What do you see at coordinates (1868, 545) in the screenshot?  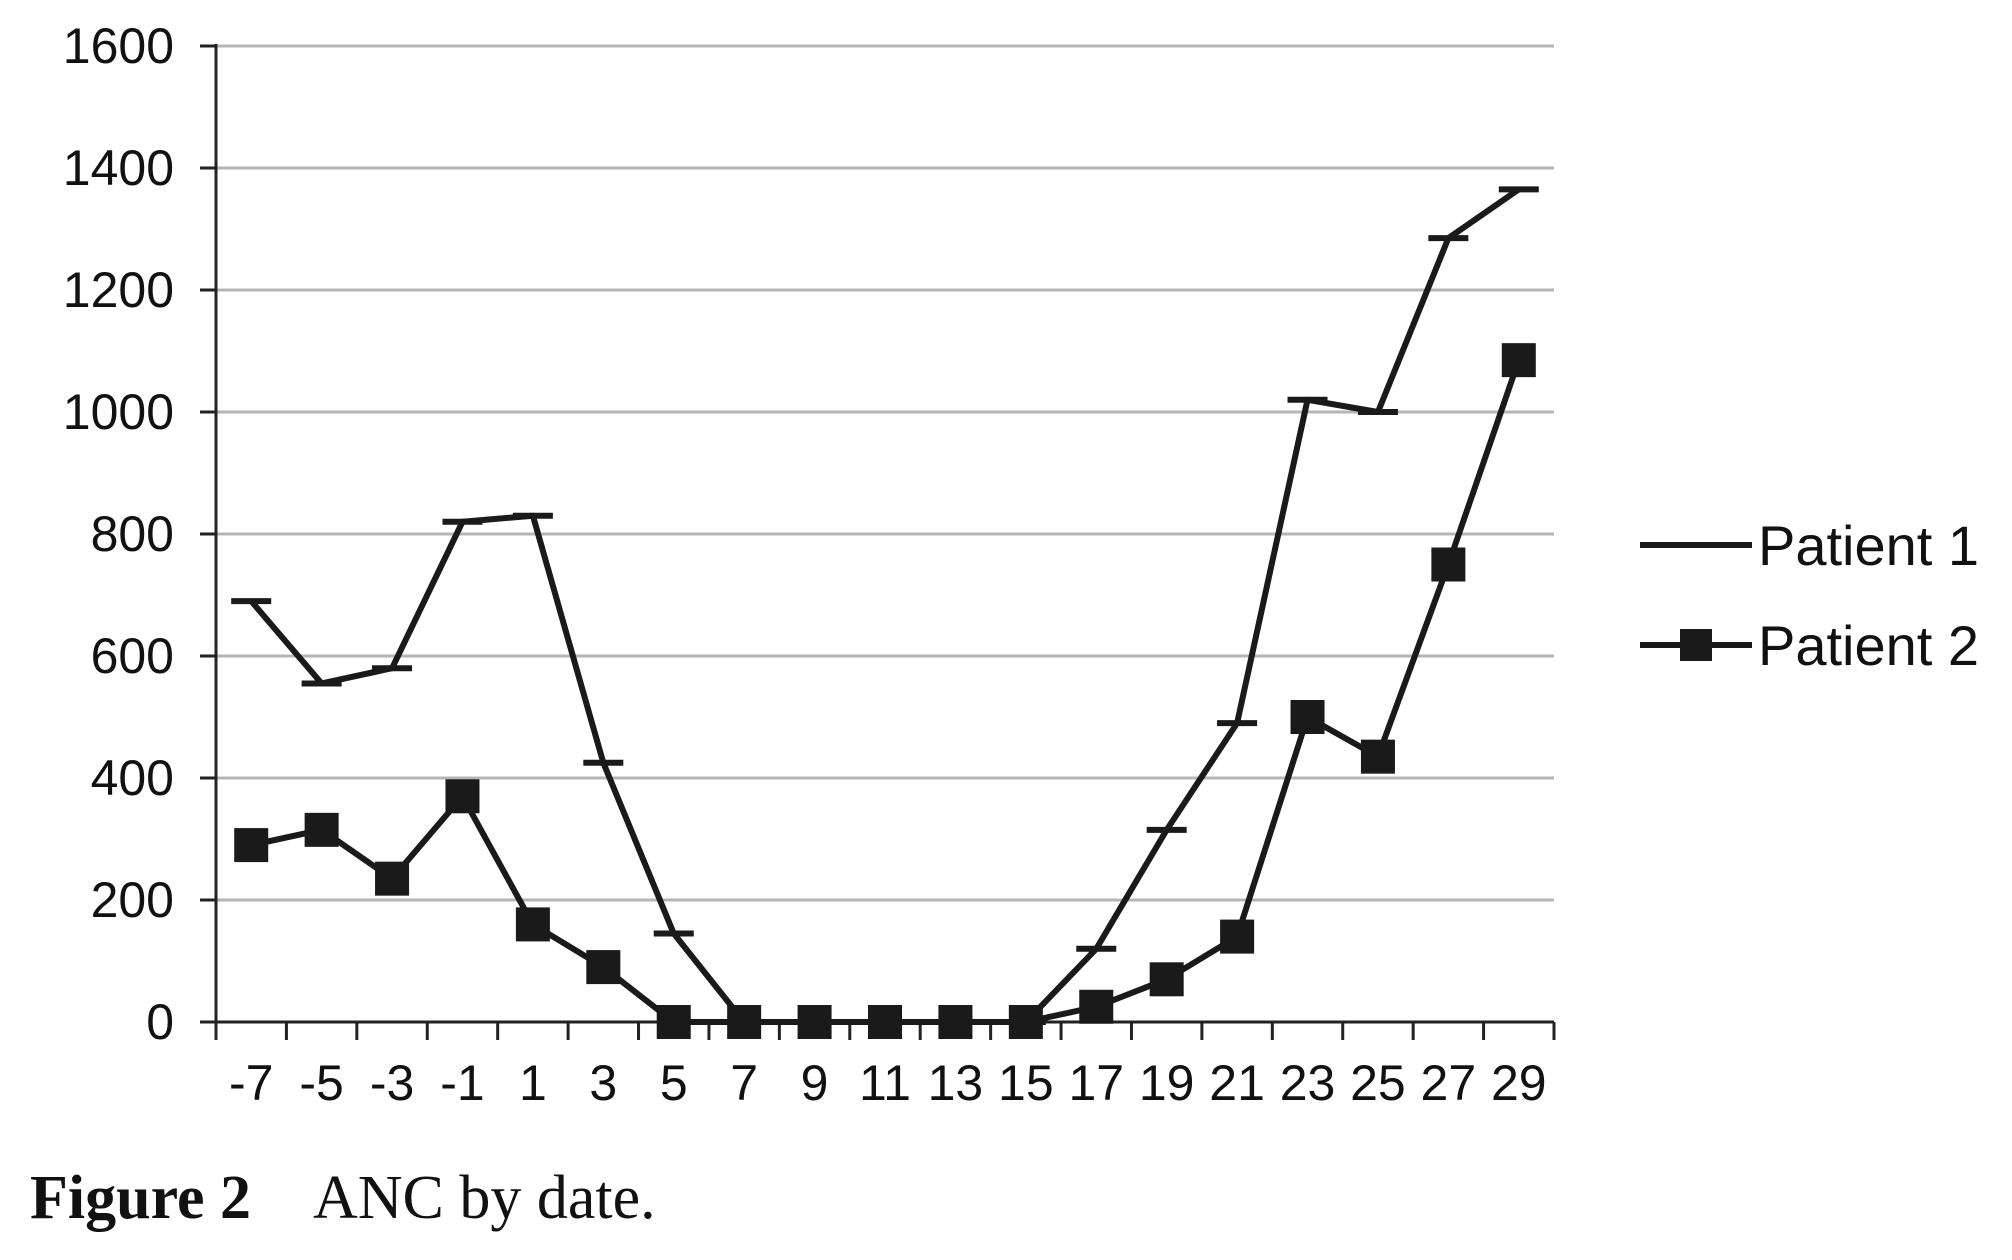 I see `legend-label: Patient 1` at bounding box center [1868, 545].